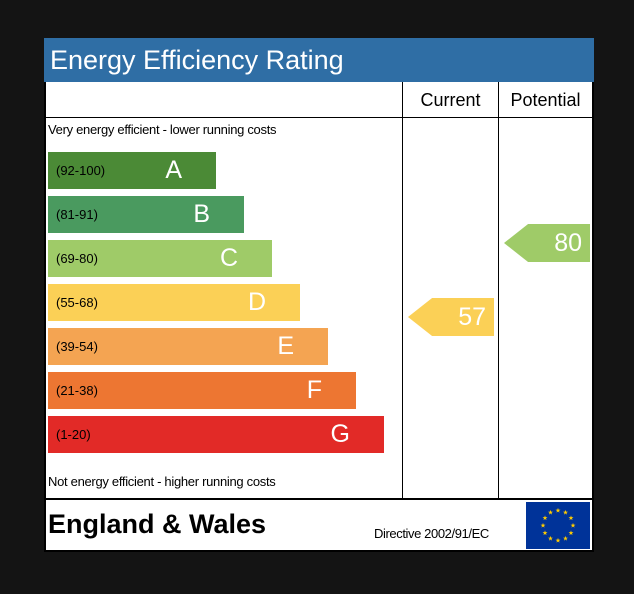  I want to click on header-divider, so click(319, 117).